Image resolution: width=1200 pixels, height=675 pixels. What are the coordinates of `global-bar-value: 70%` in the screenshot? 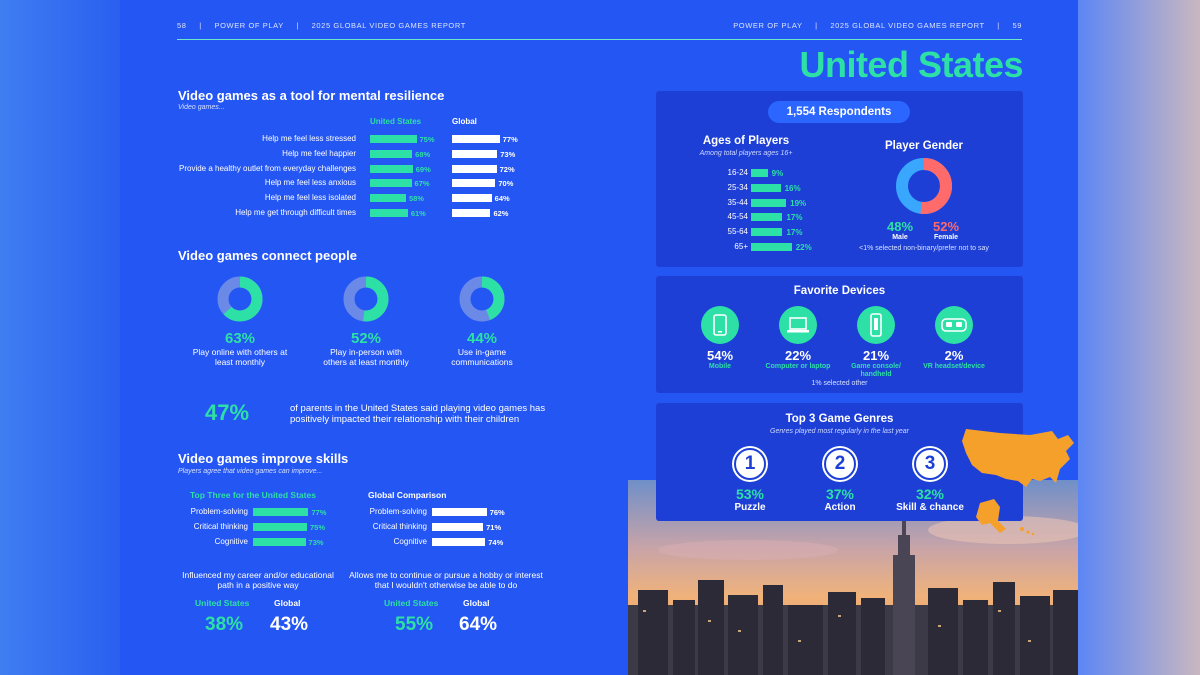 It's located at (506, 184).